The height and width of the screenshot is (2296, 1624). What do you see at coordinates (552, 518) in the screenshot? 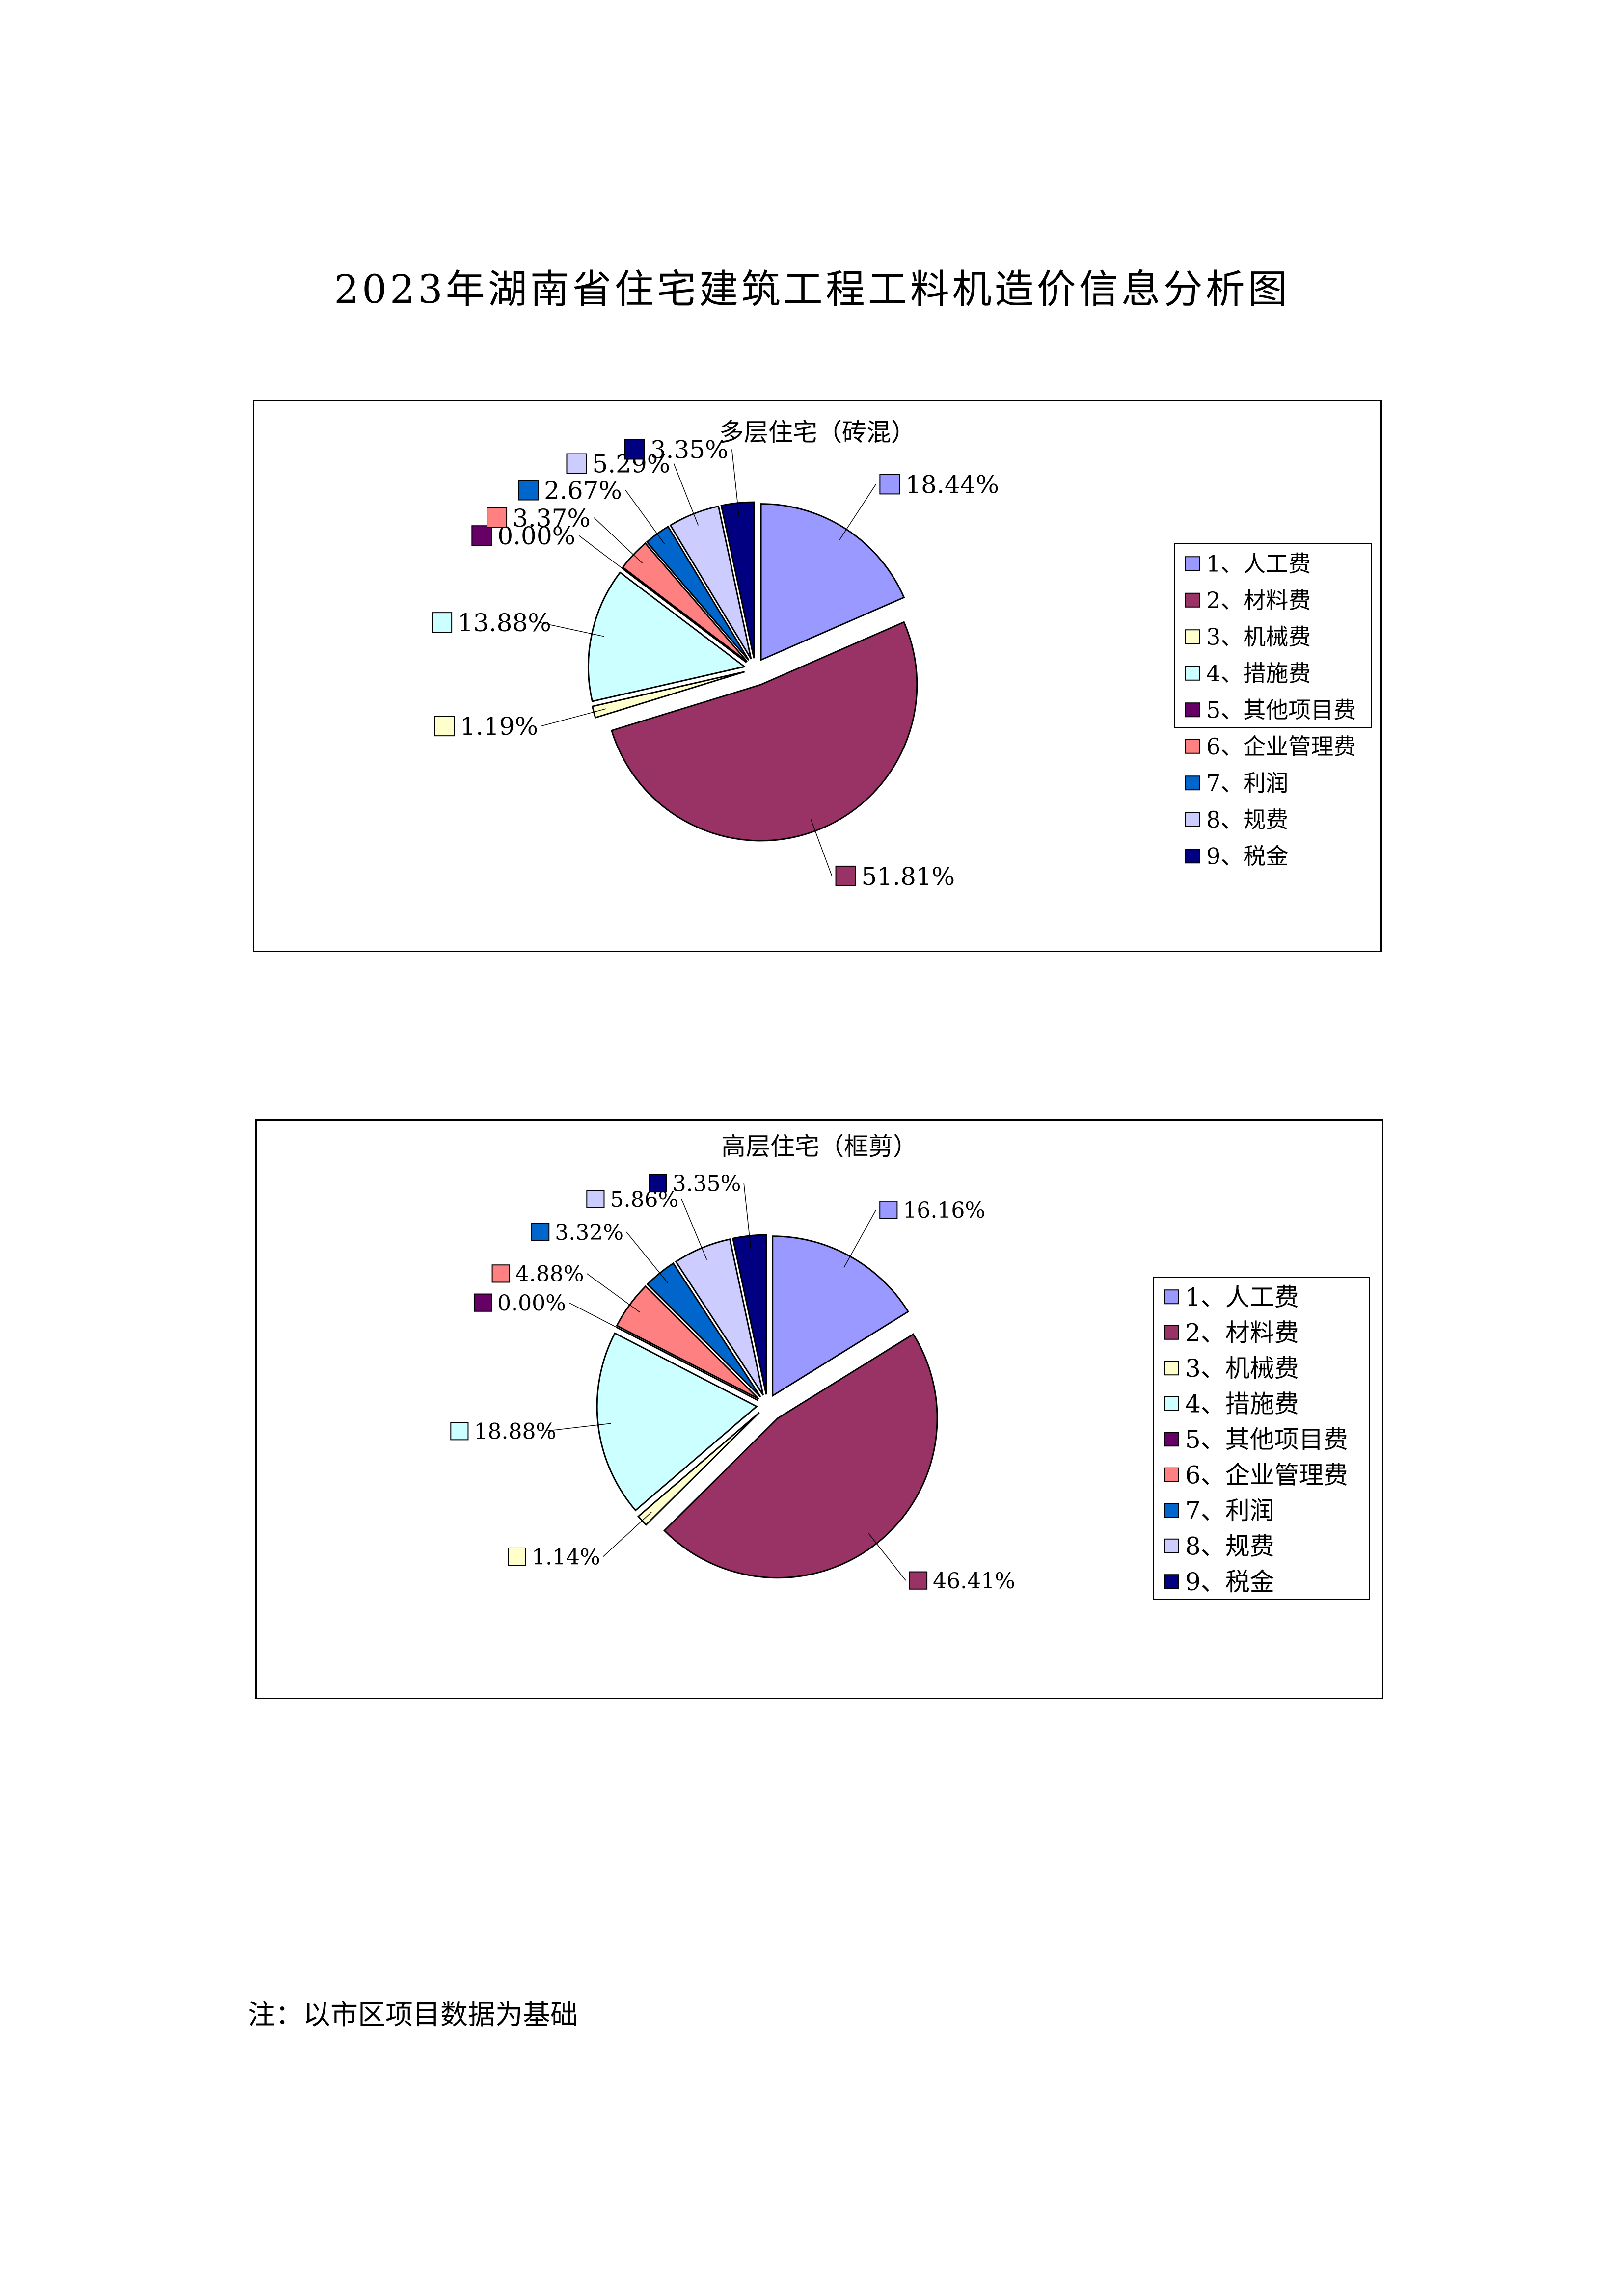
I see `data-label-6: 3.37%` at bounding box center [552, 518].